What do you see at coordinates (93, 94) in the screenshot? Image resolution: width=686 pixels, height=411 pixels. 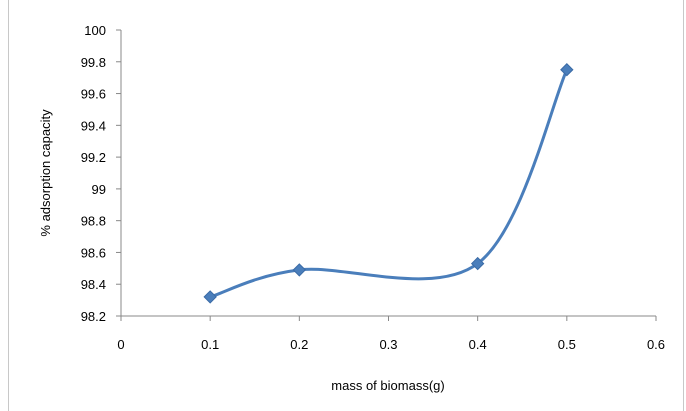 I see `y-tick-label: 99.6` at bounding box center [93, 94].